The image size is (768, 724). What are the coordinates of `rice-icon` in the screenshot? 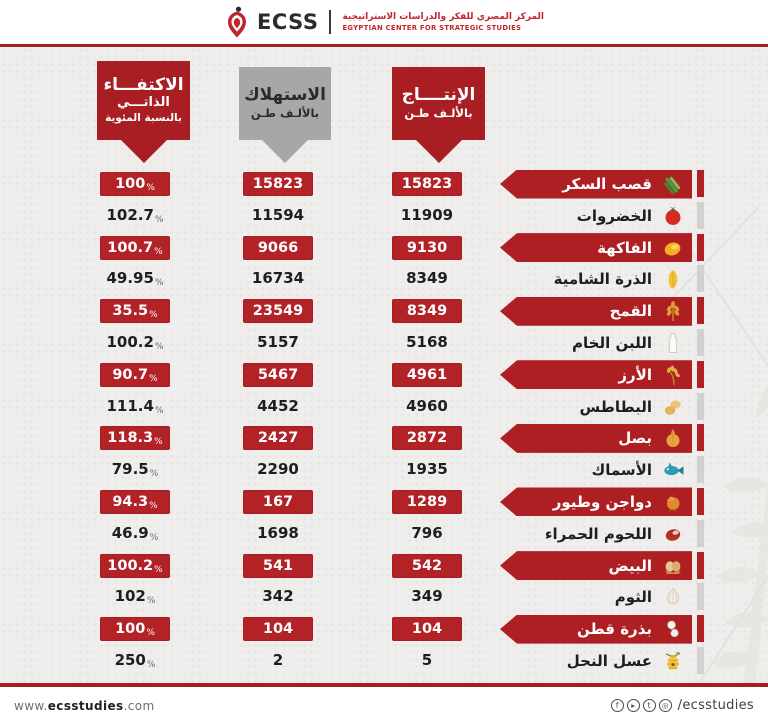 It's located at (673, 375).